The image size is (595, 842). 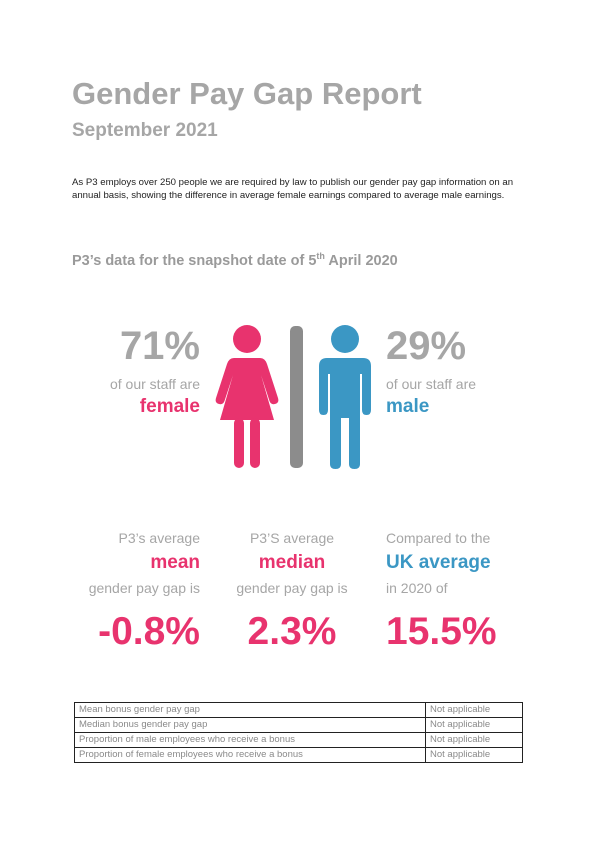 I want to click on table-row: Mean bonus gender pay gap Not applicable, so click(x=298, y=710).